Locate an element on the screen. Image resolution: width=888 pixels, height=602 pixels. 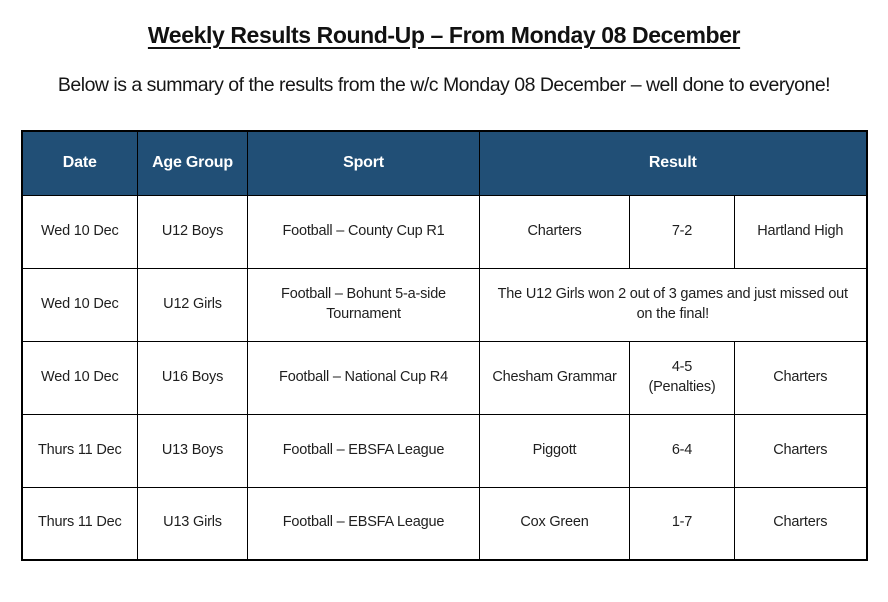
result-score-cell: 7-2 is located at coordinates (682, 231).